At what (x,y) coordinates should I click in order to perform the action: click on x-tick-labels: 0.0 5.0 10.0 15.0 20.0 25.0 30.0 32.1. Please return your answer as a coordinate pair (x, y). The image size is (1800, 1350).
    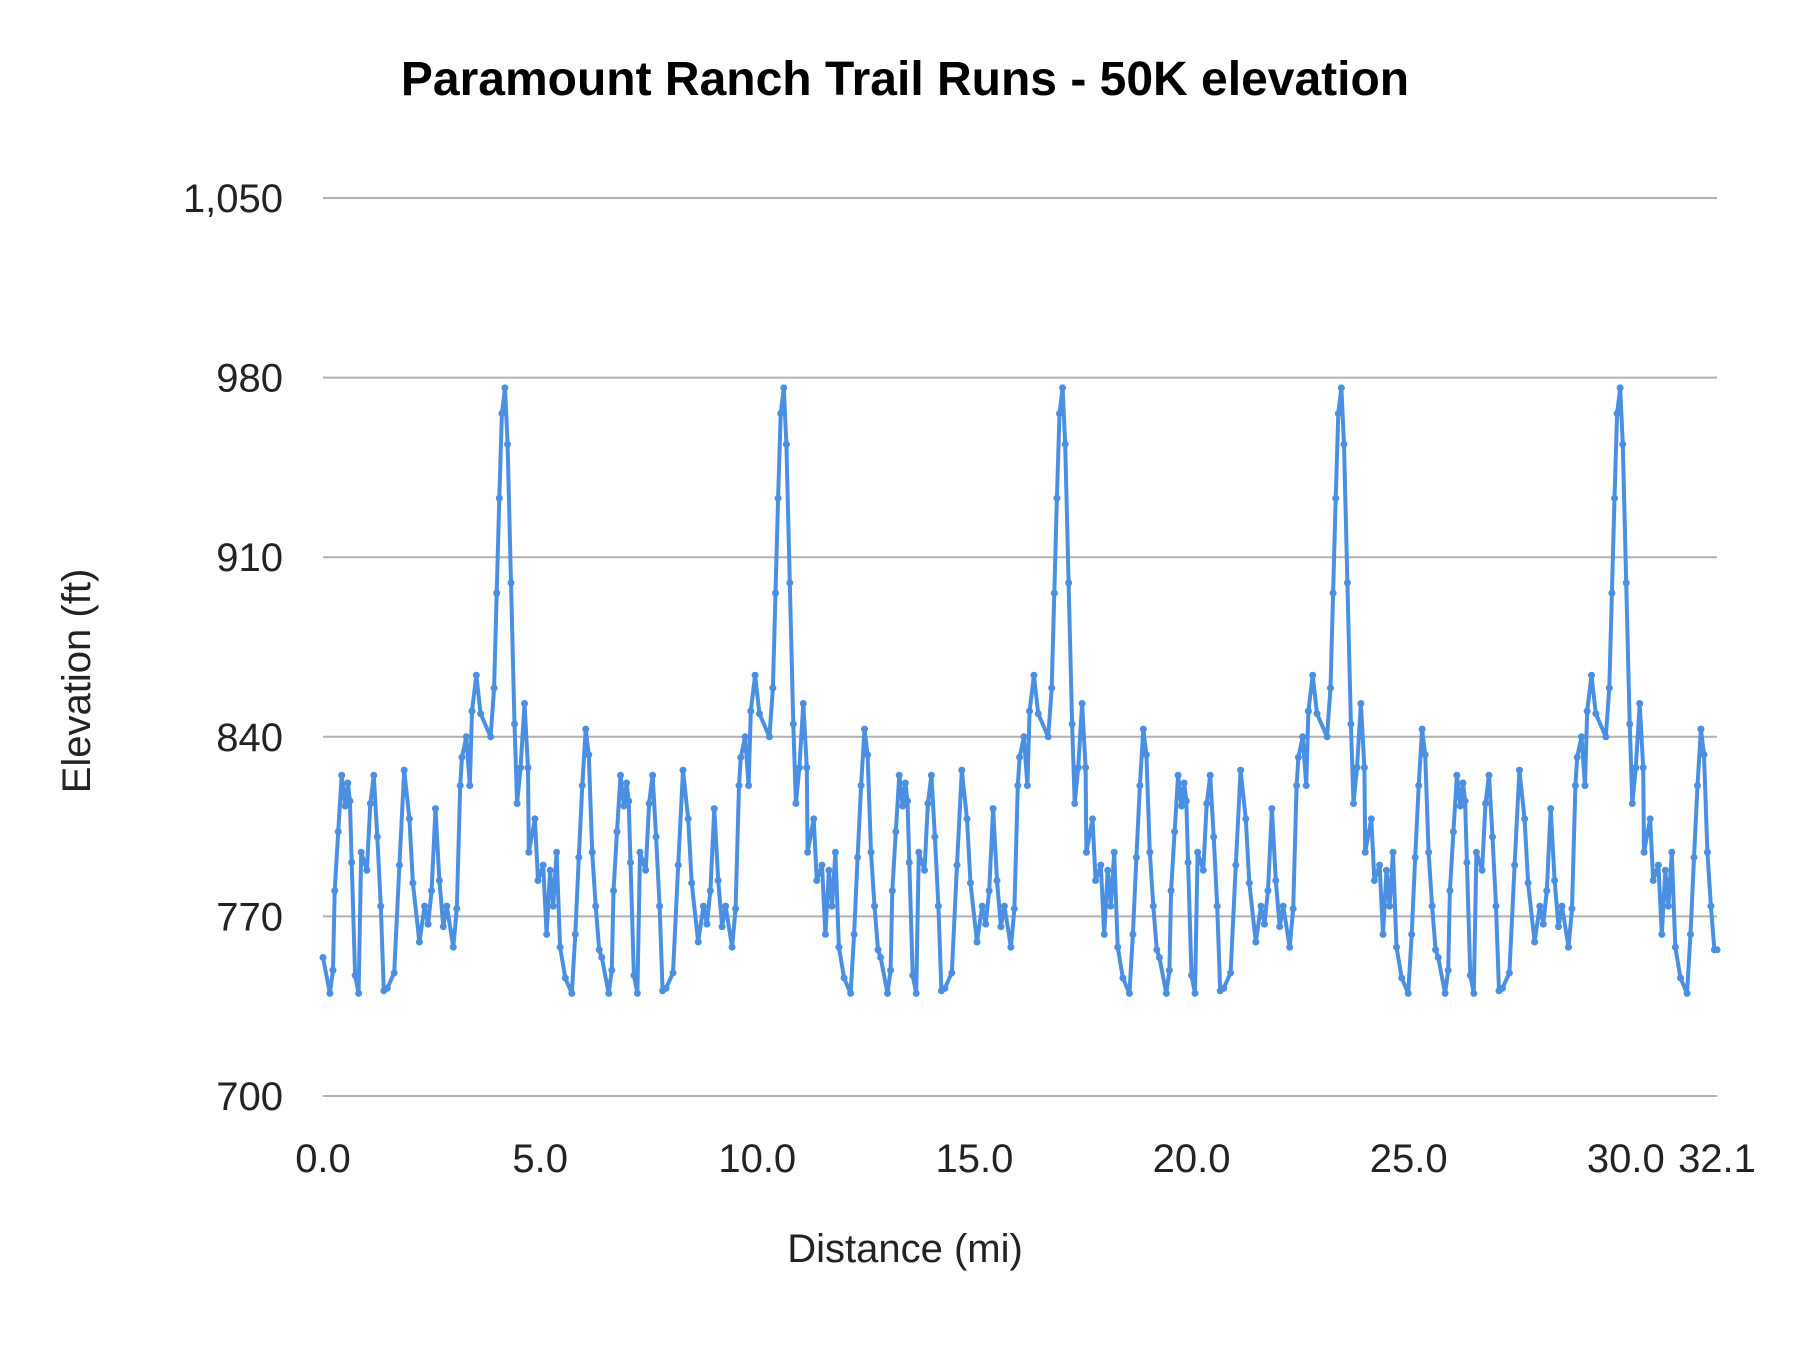
    Looking at the image, I should click on (1025, 1159).